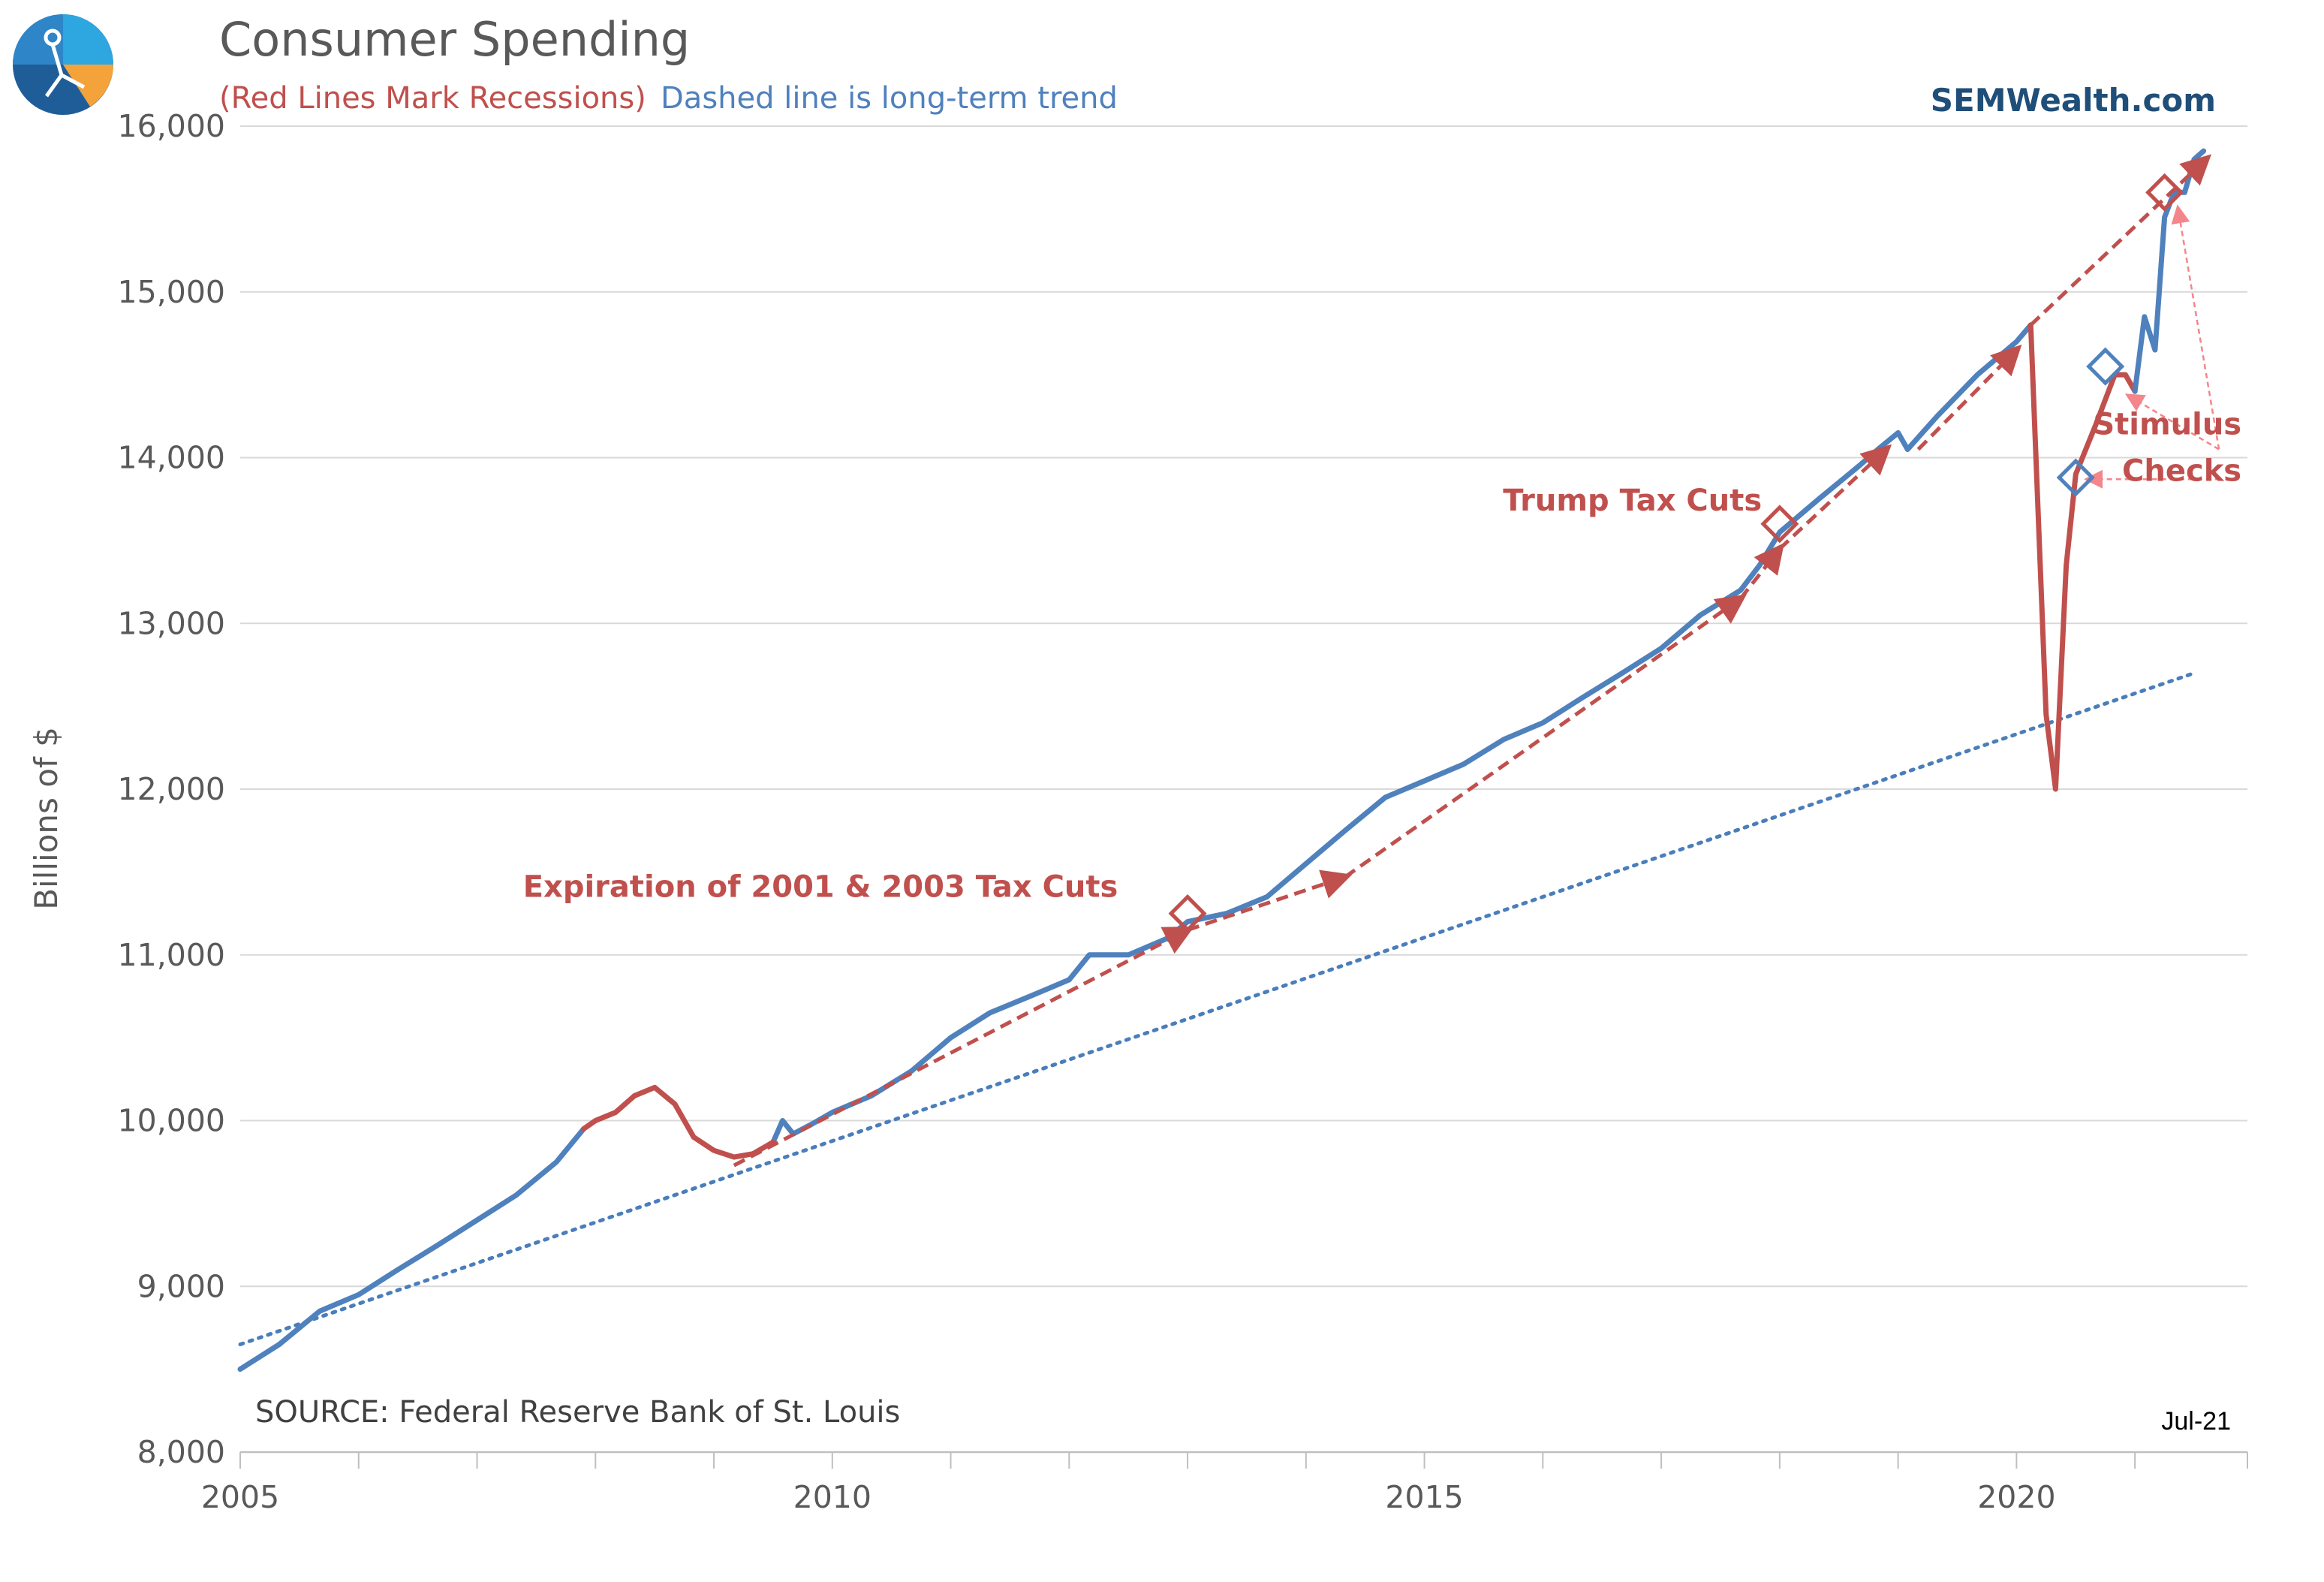 The image size is (2324, 1582). What do you see at coordinates (820, 886) in the screenshot?
I see `annotation-label: Expiration of 2001 & 2003 Tax Cuts` at bounding box center [820, 886].